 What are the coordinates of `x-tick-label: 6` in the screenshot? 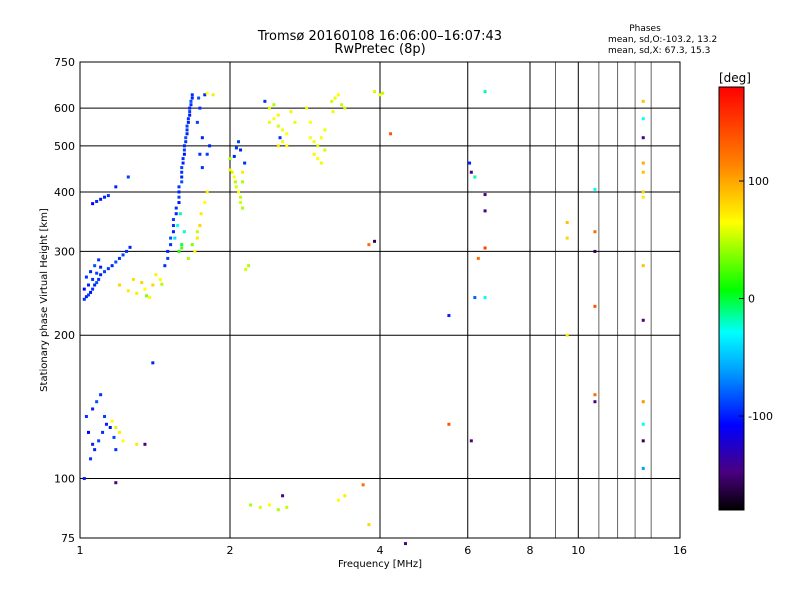 It's located at (467, 550).